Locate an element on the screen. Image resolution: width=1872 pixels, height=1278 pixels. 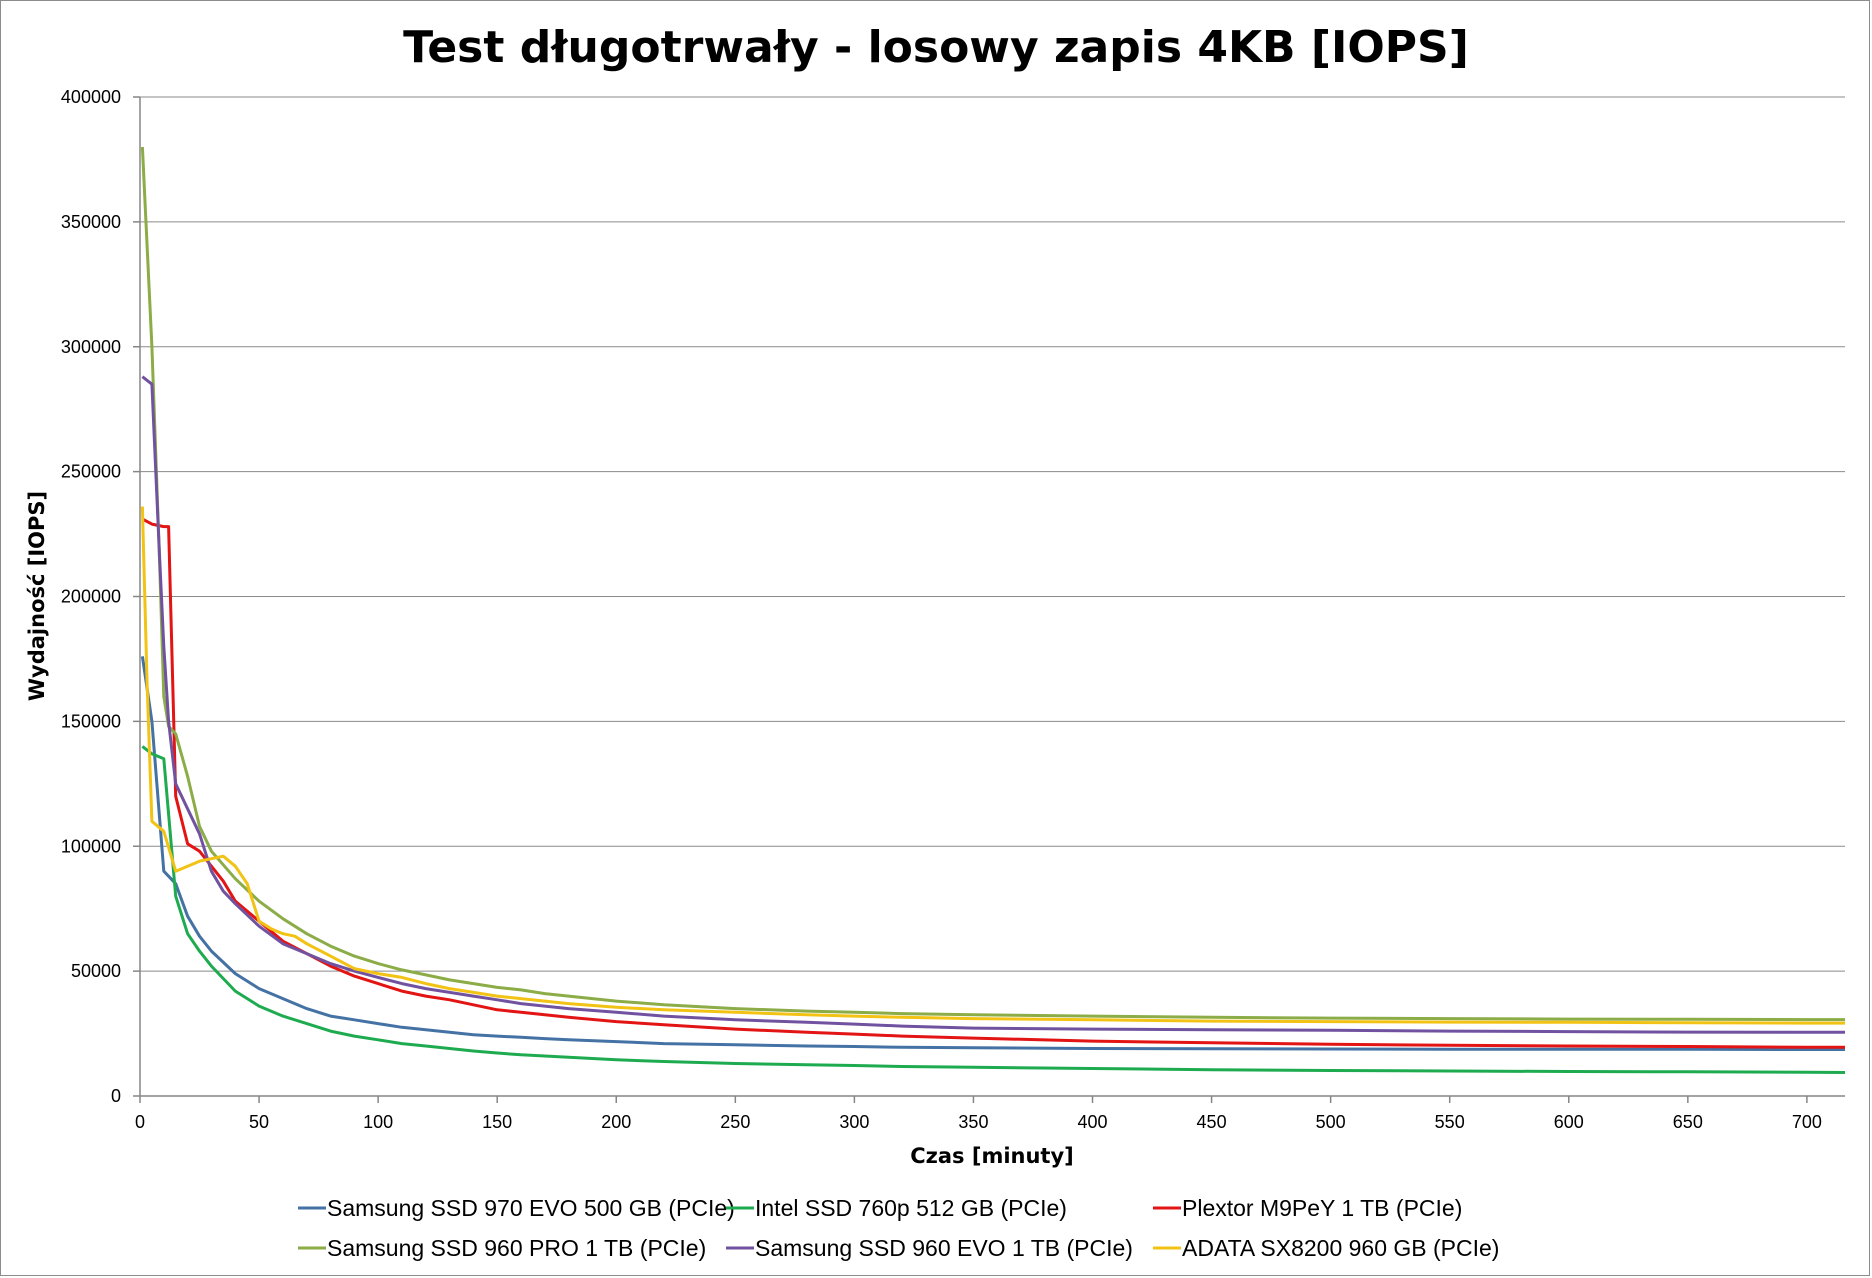
x-tick-label: 0 is located at coordinates (140, 1122).